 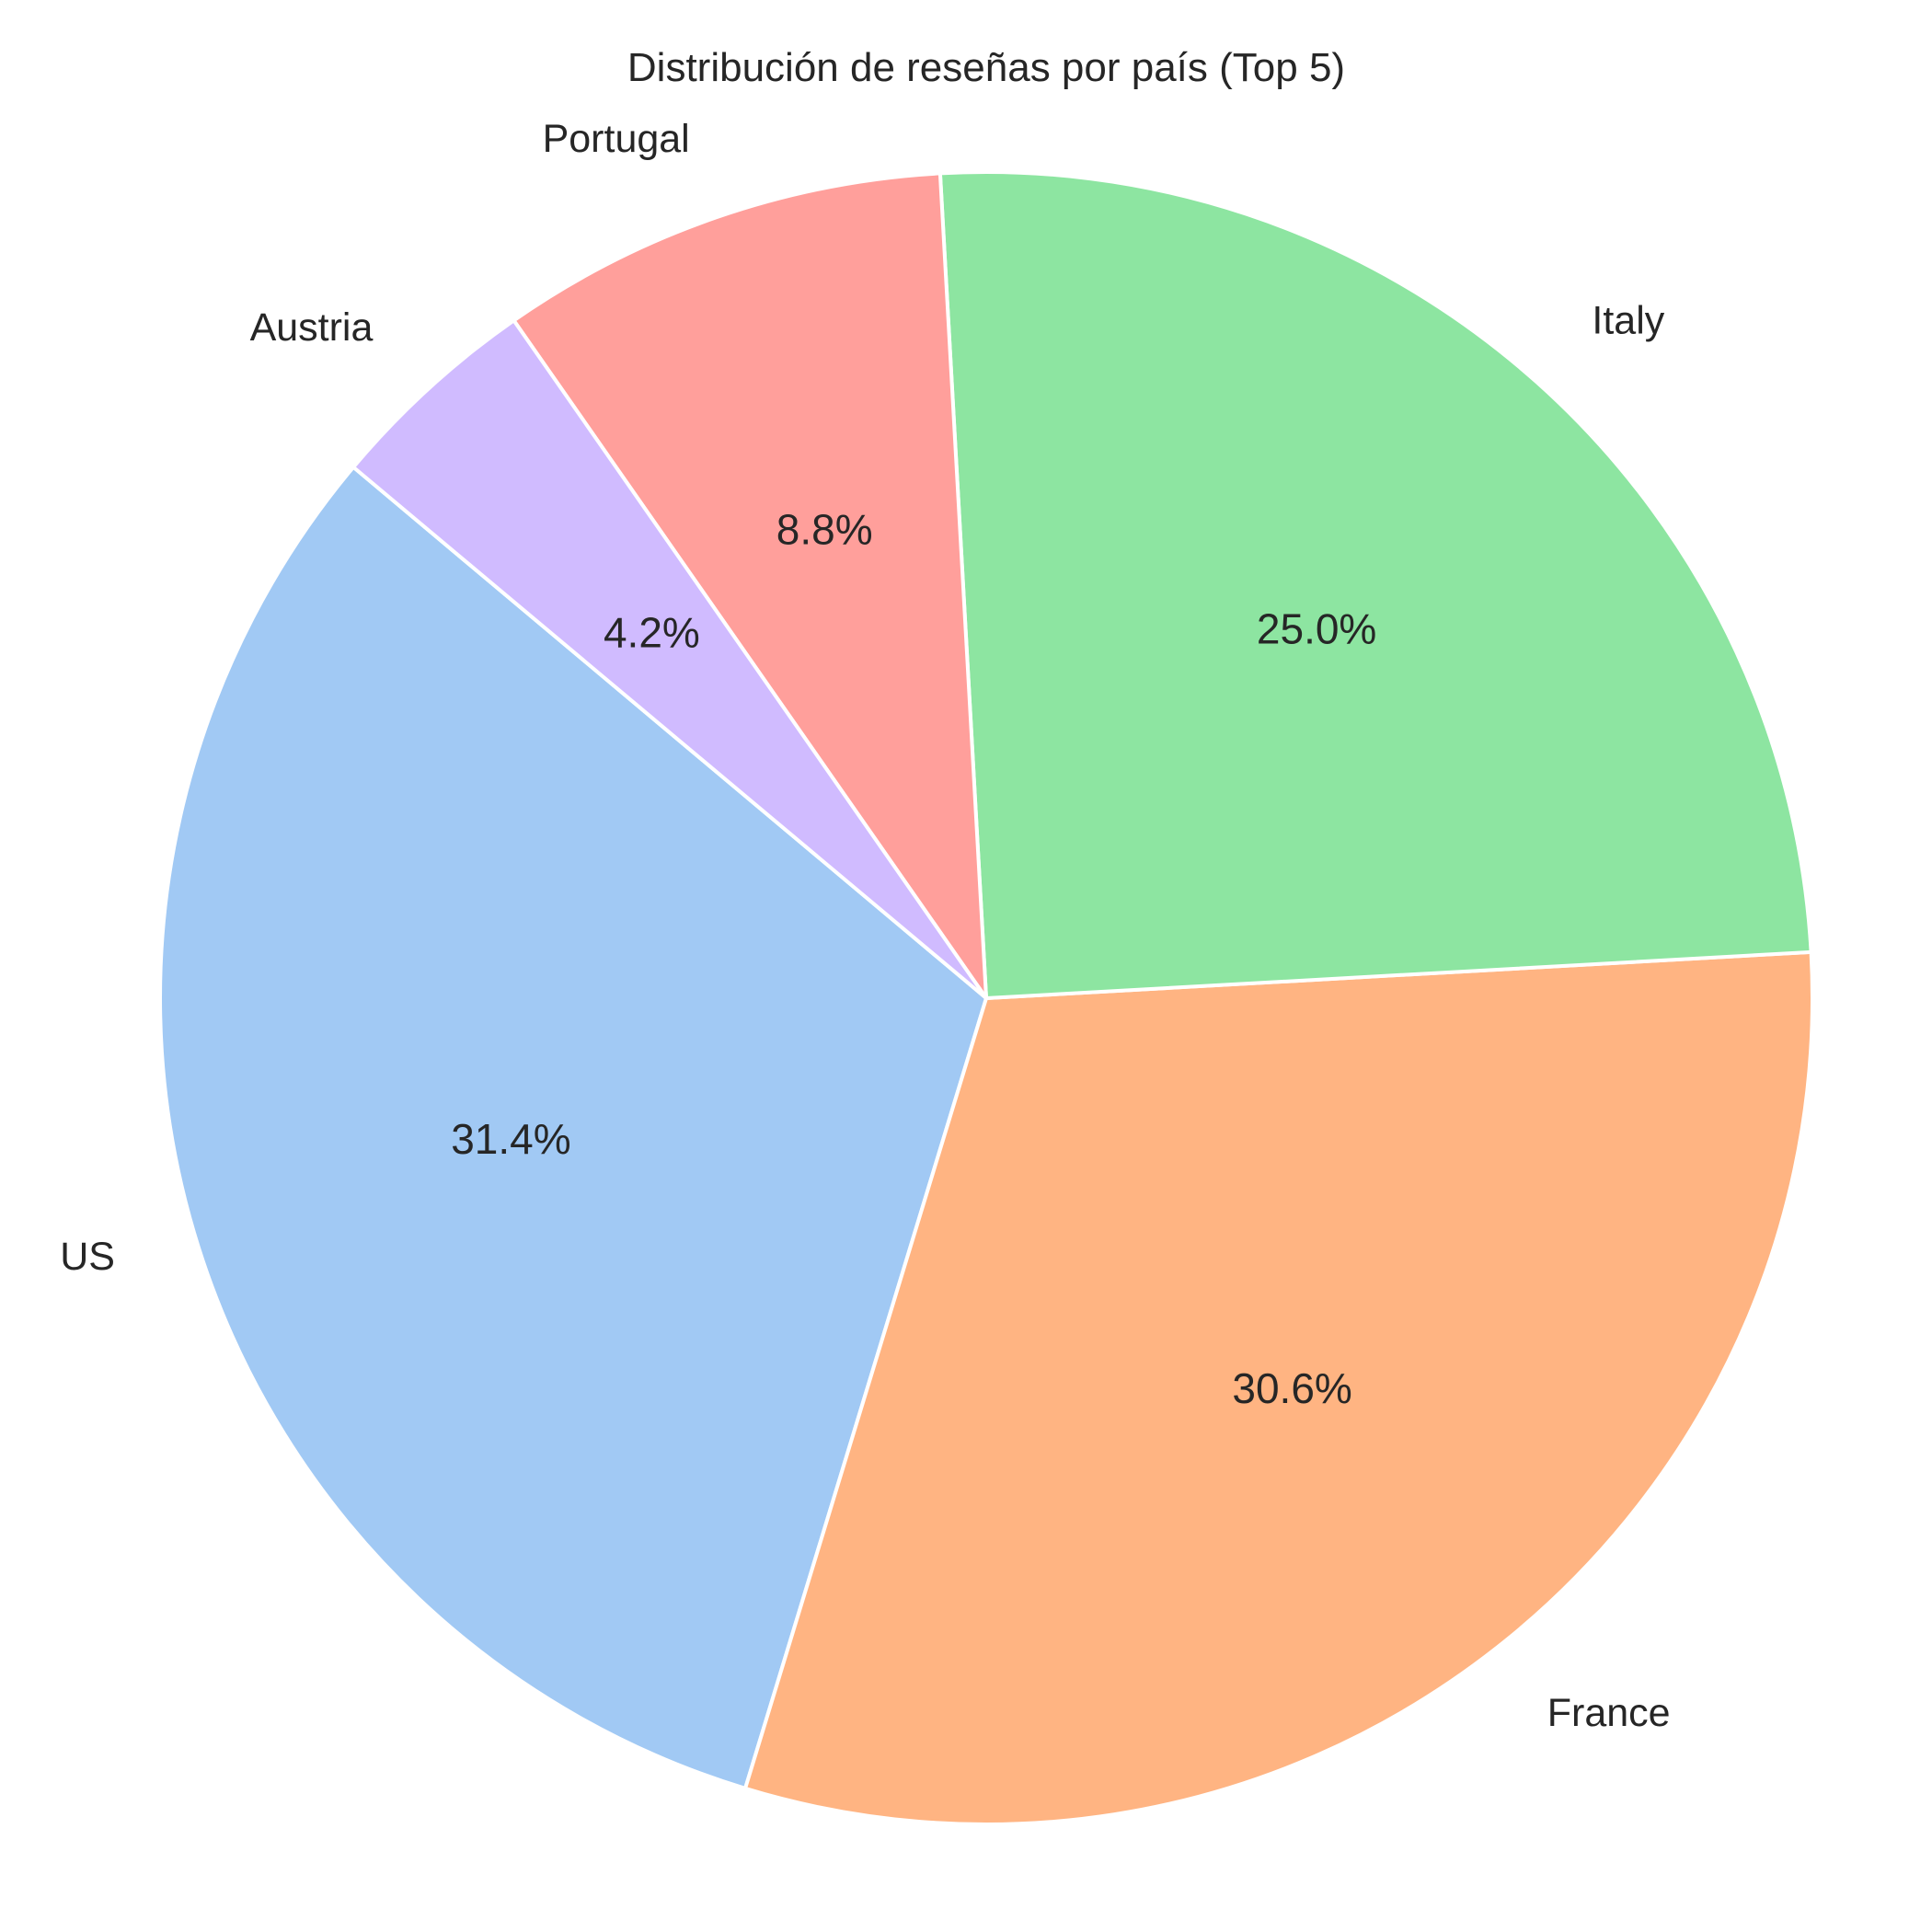 I want to click on slice-label-italy: Italy, so click(x=1628, y=321).